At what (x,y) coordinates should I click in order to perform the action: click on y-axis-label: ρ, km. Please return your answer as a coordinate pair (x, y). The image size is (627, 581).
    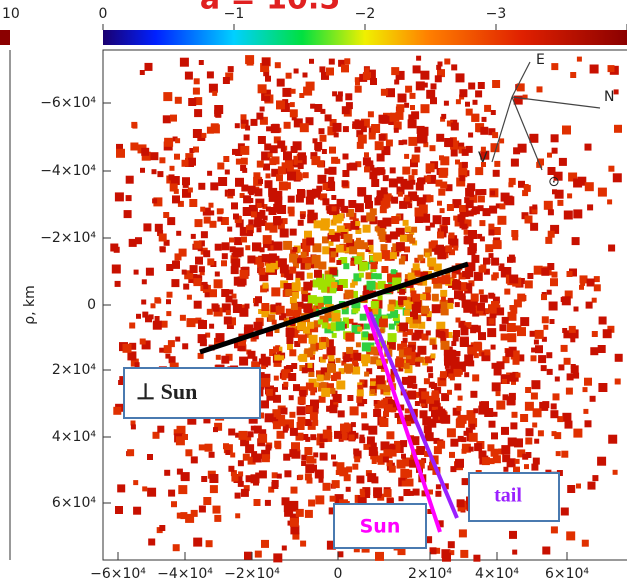
    Looking at the image, I should click on (30, 305).